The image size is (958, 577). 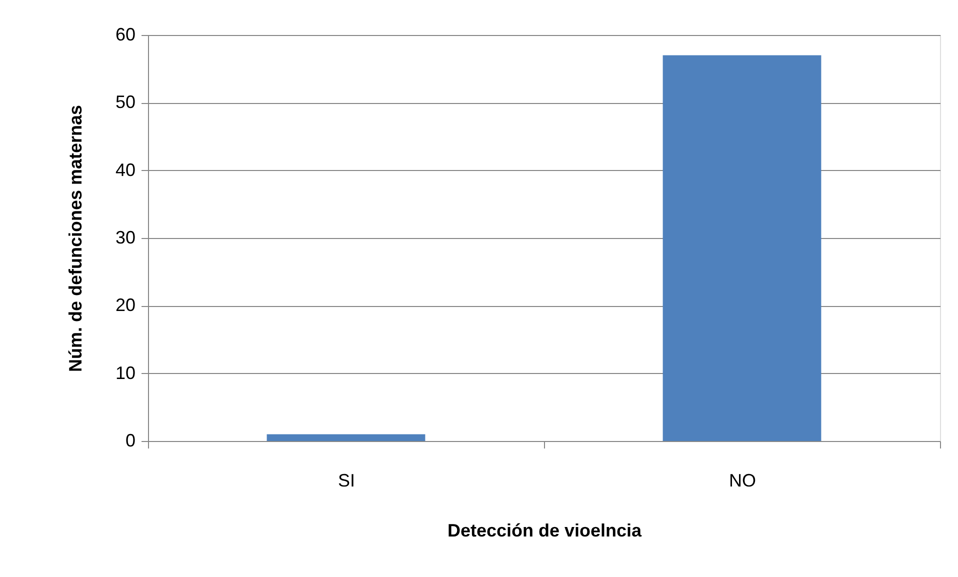 I want to click on x-tick-label: NO, so click(x=742, y=480).